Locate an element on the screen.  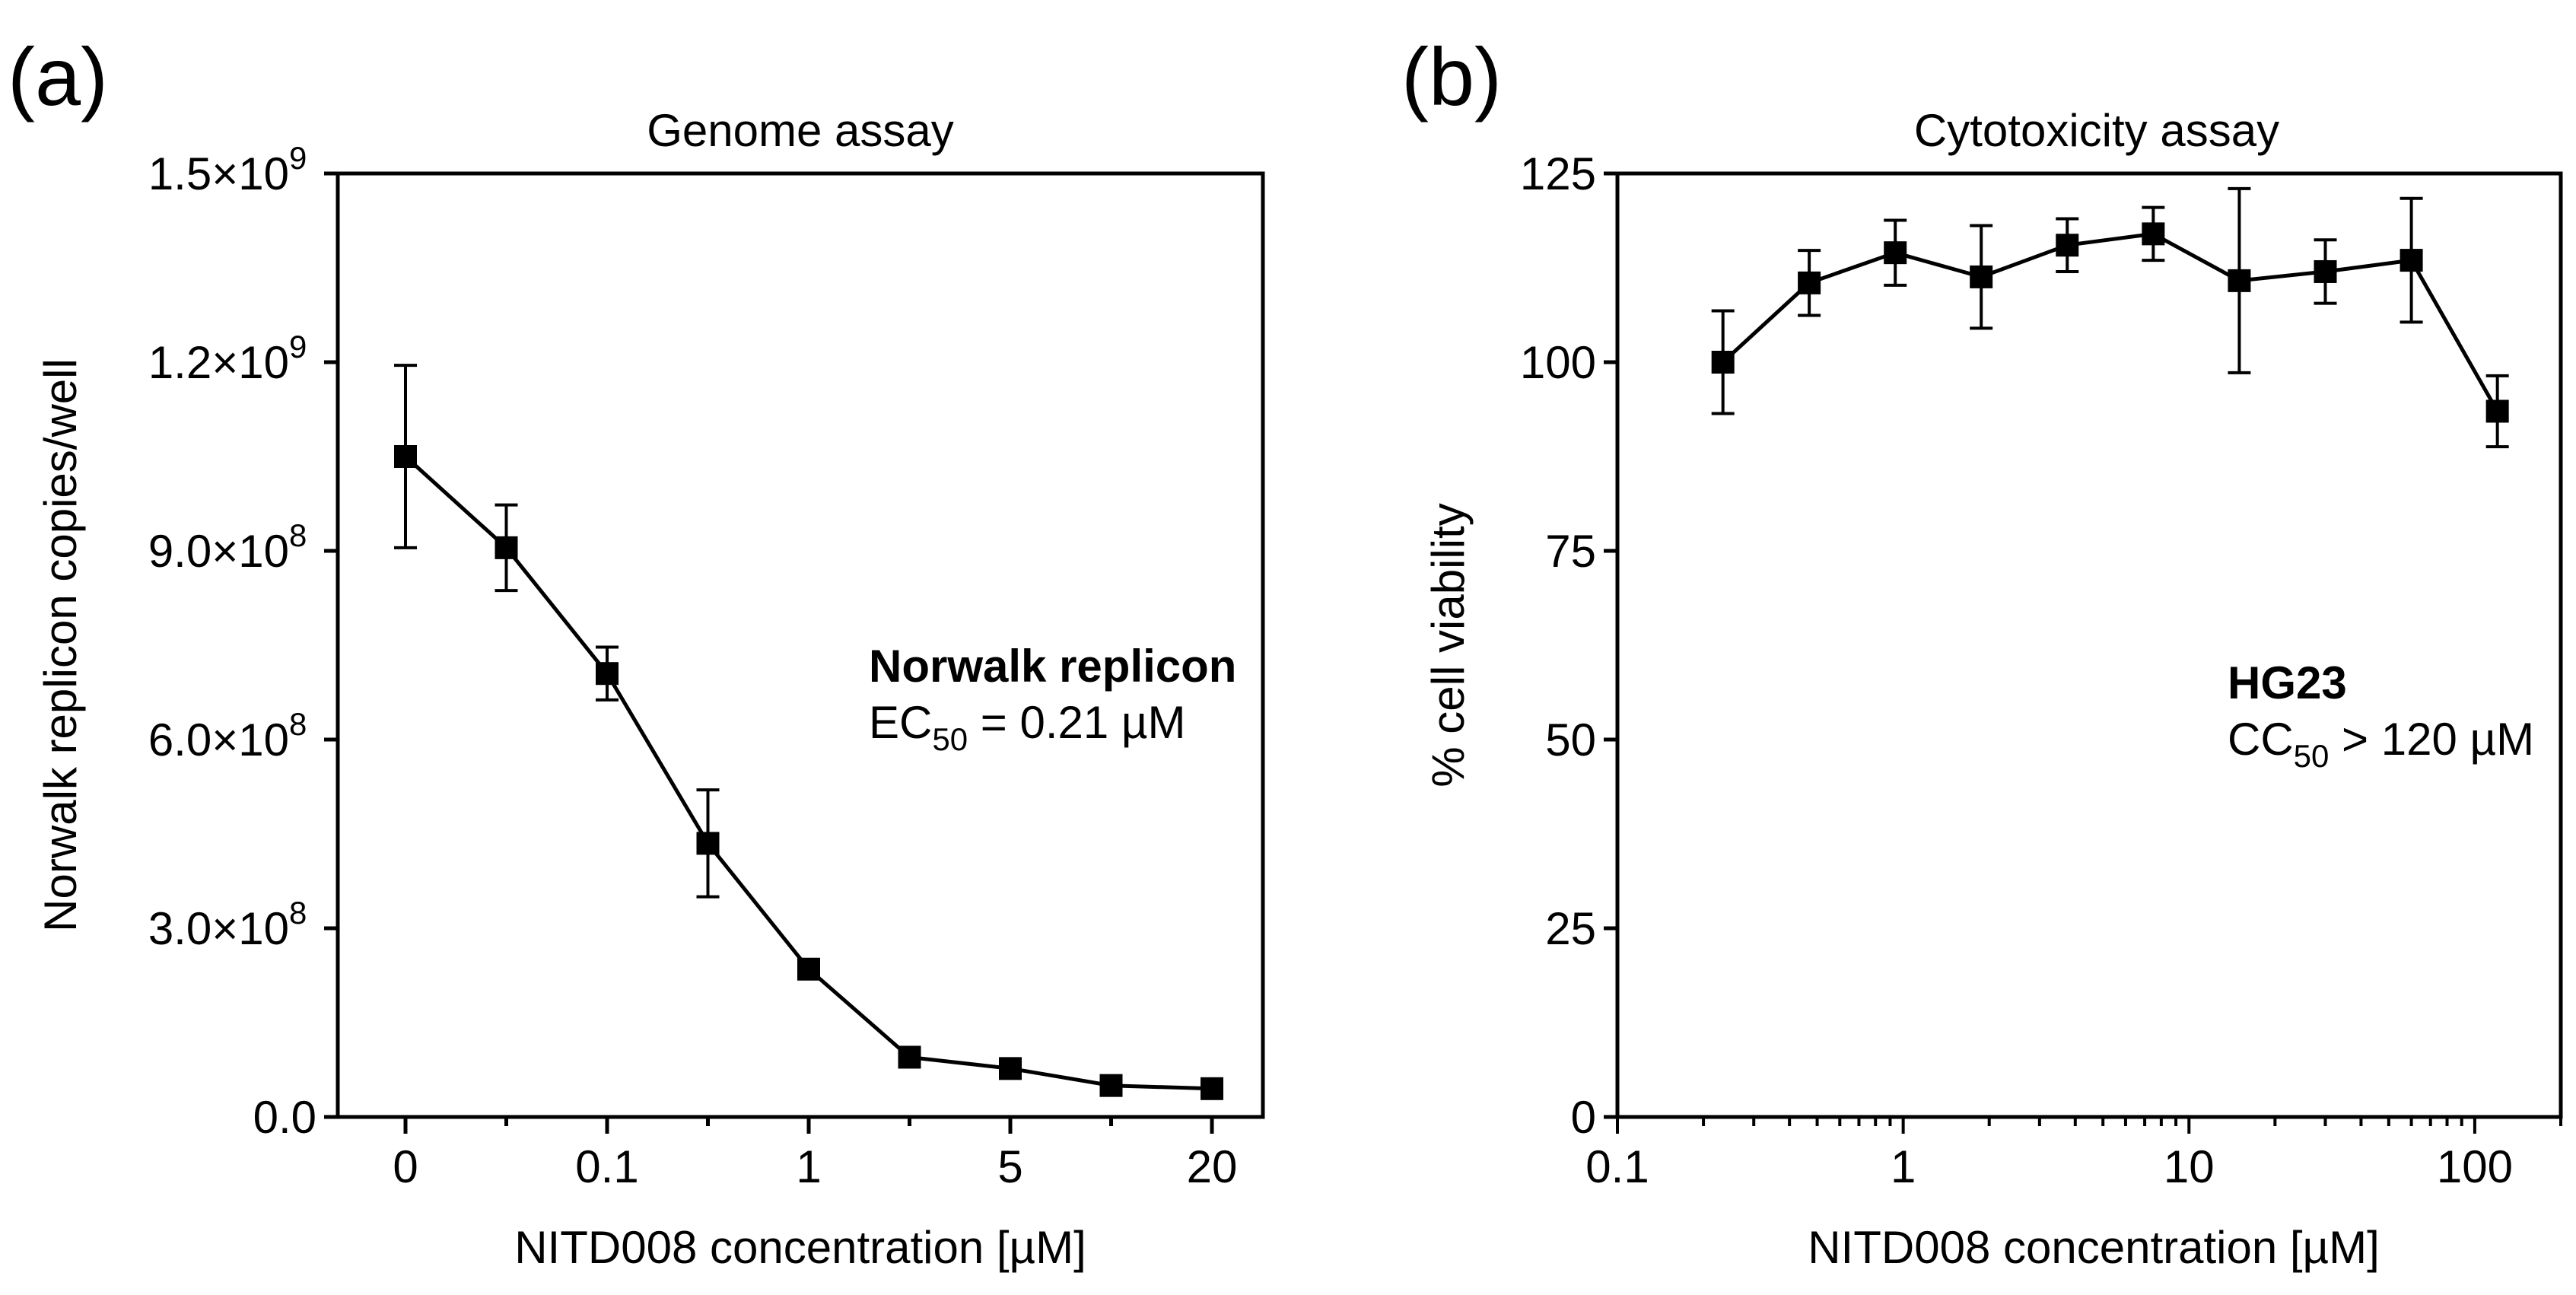
panel-b-data is located at coordinates (2110, 317).